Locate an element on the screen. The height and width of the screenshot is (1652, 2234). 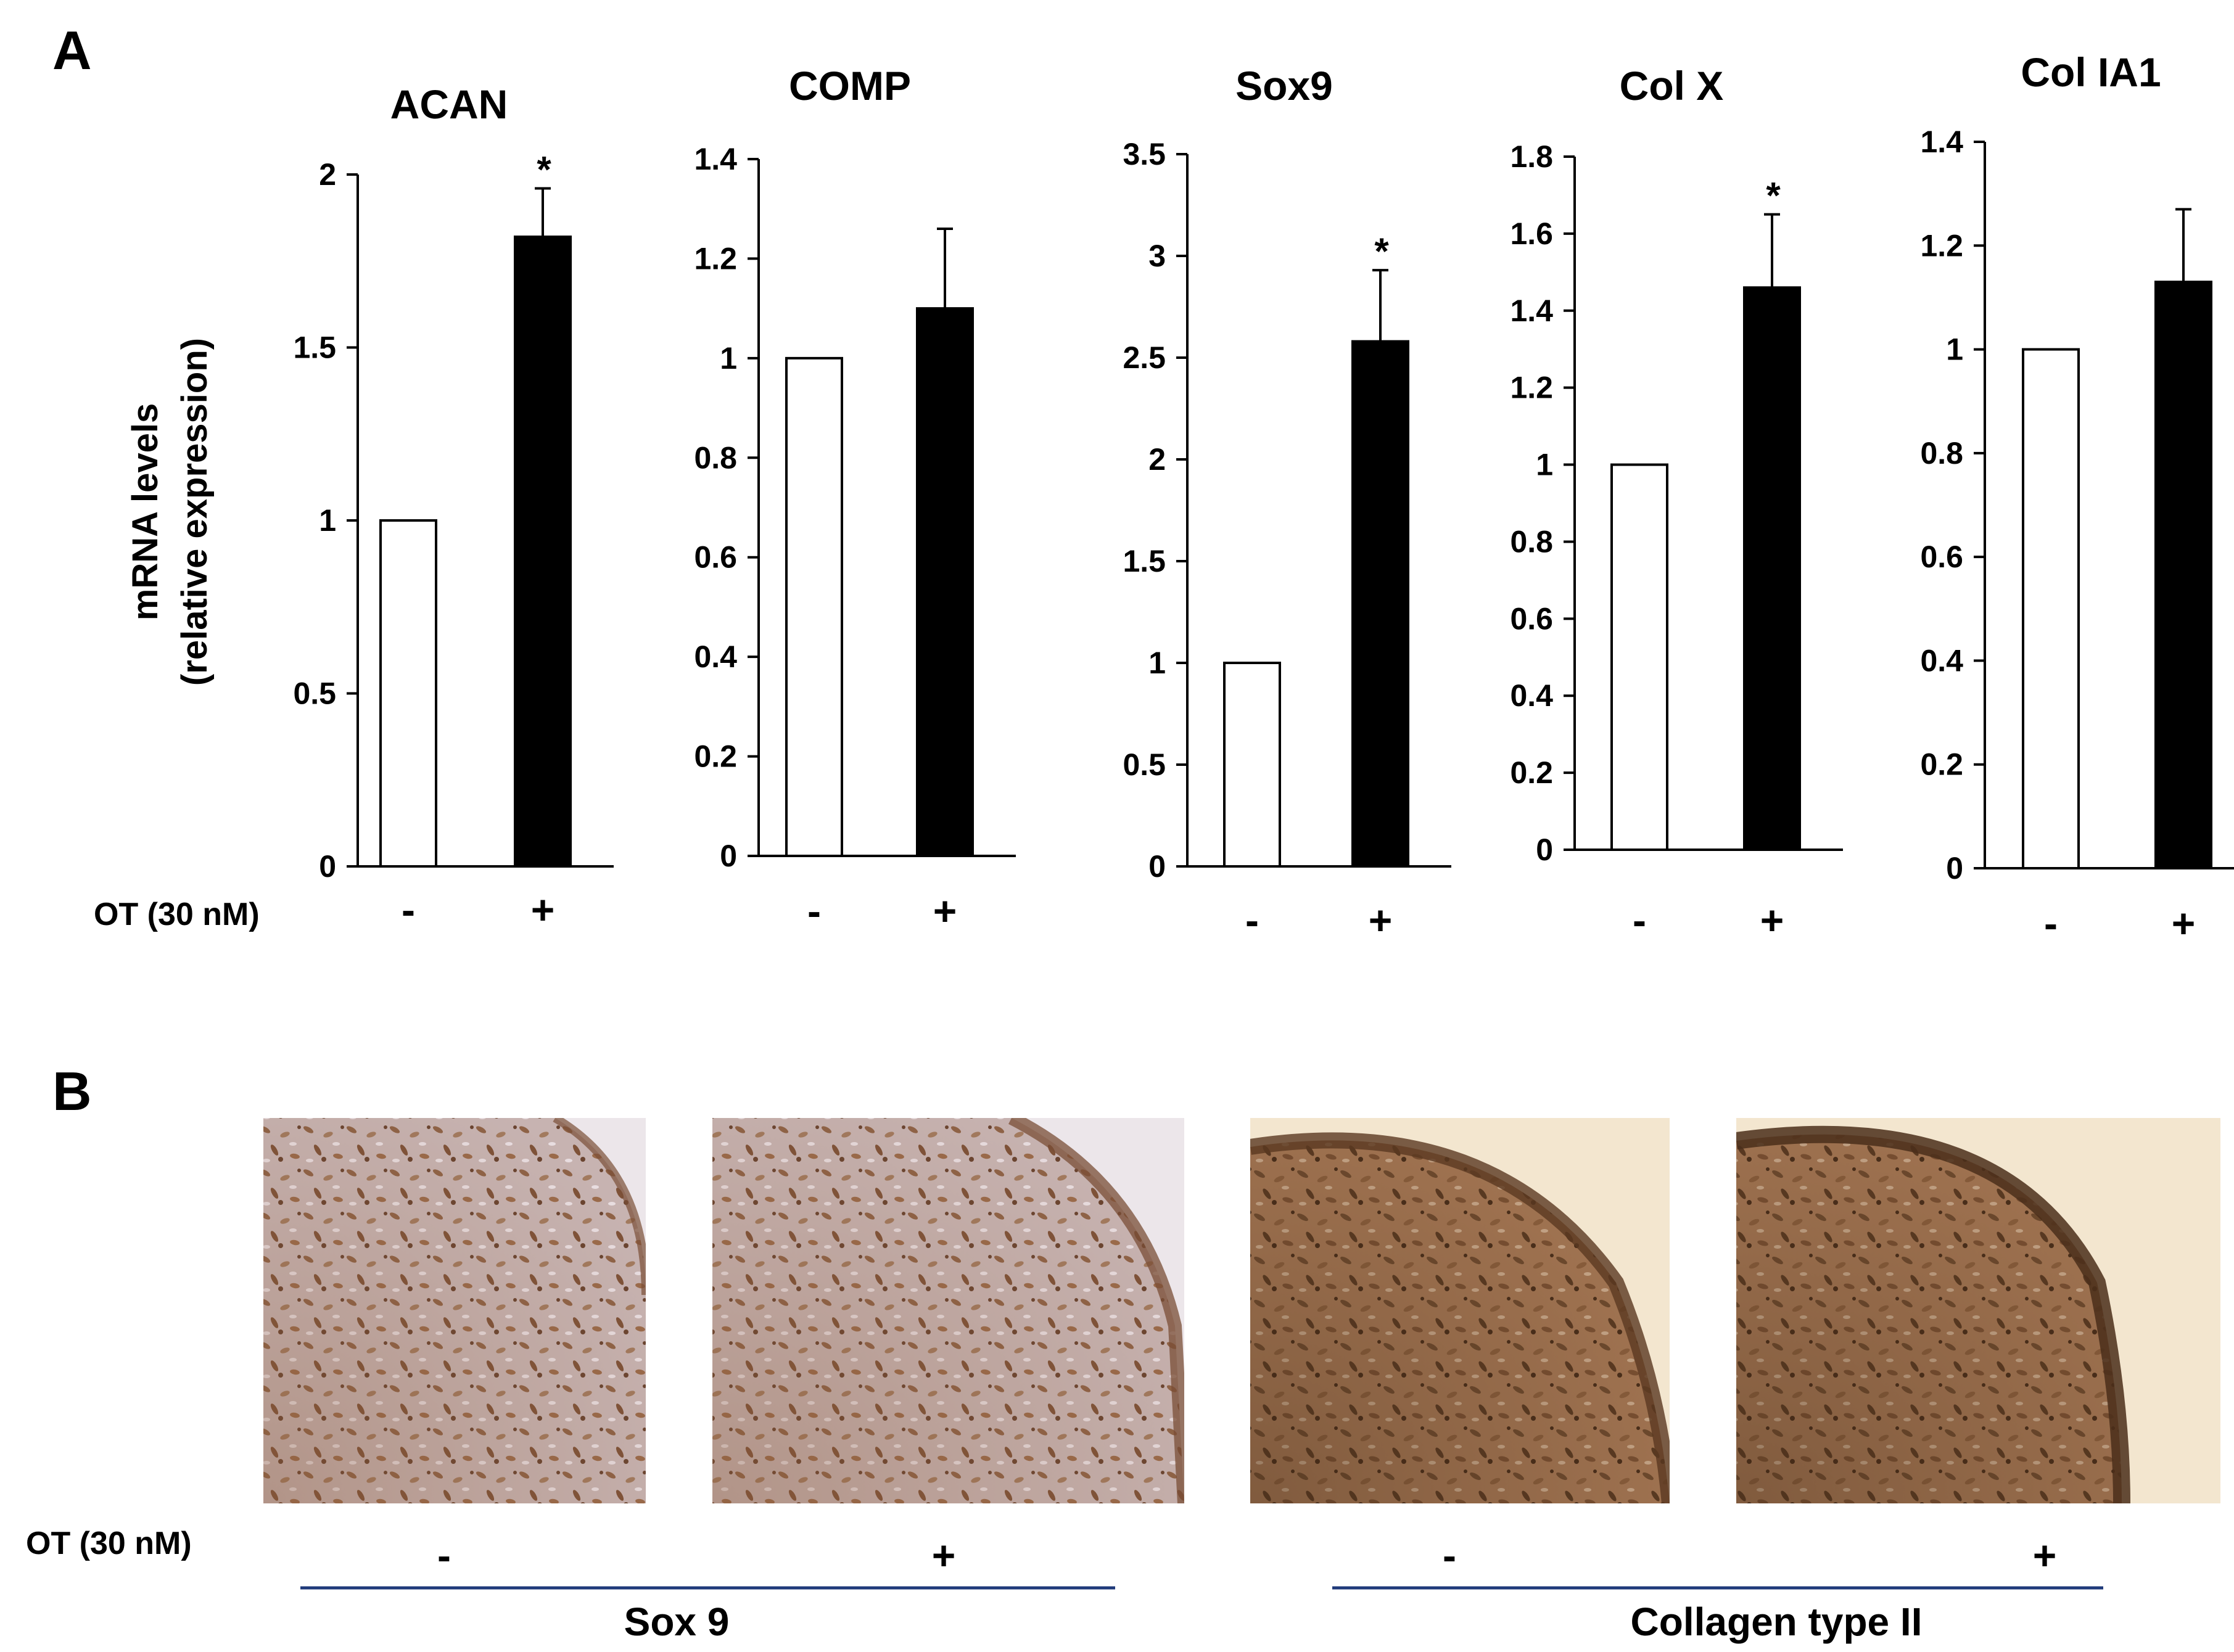
y-axis-label-line2: (relative expression) is located at coordinates (195, 512).